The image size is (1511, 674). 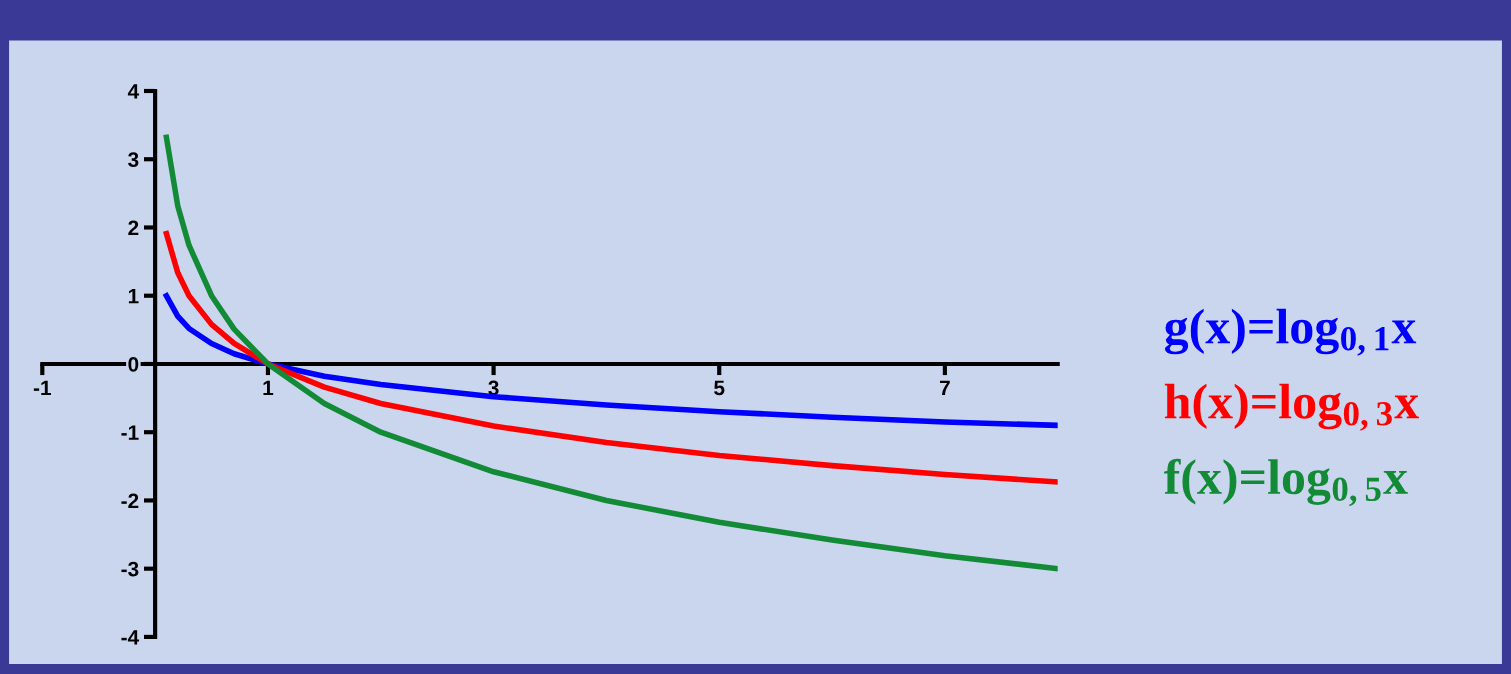 I want to click on y-tick-label: 0, so click(x=133, y=364).